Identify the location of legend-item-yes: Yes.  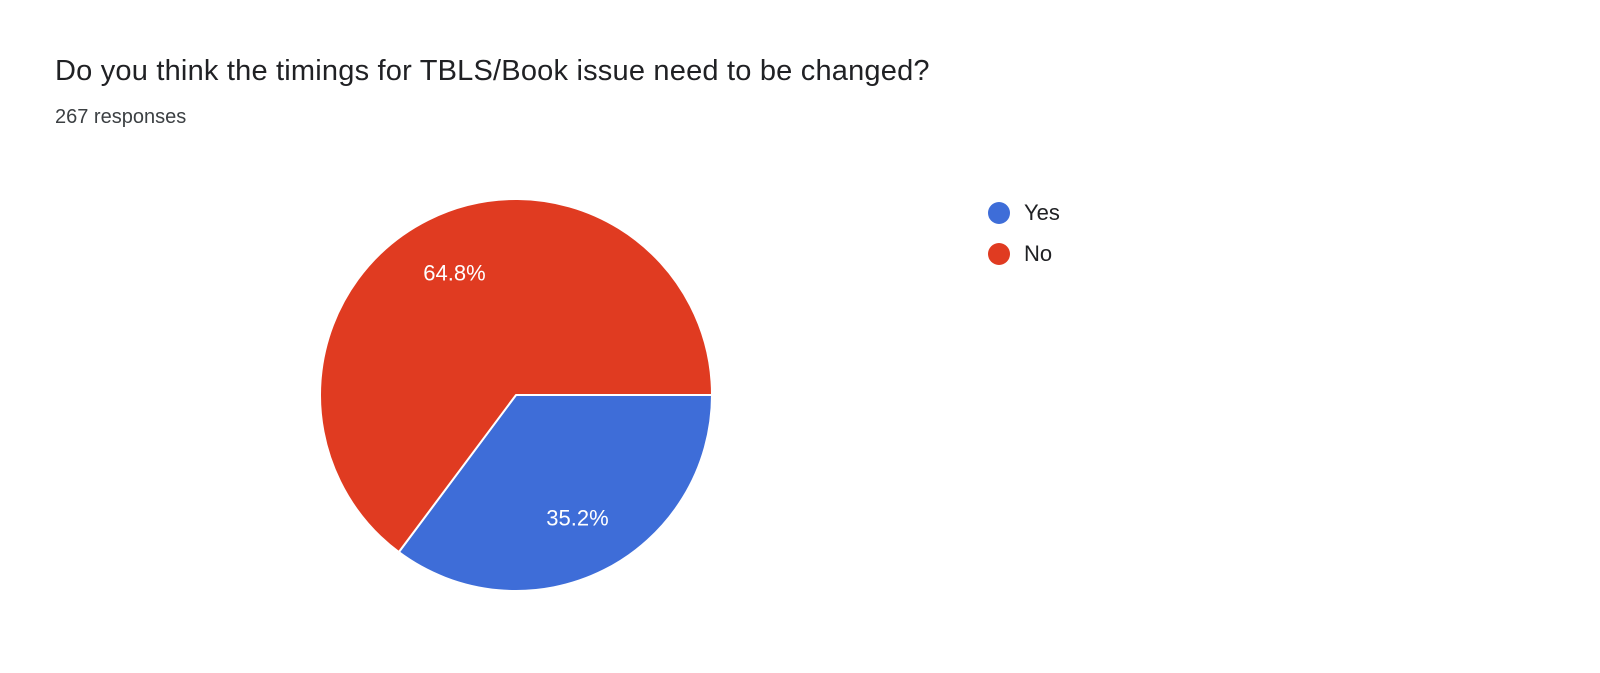
(1024, 213).